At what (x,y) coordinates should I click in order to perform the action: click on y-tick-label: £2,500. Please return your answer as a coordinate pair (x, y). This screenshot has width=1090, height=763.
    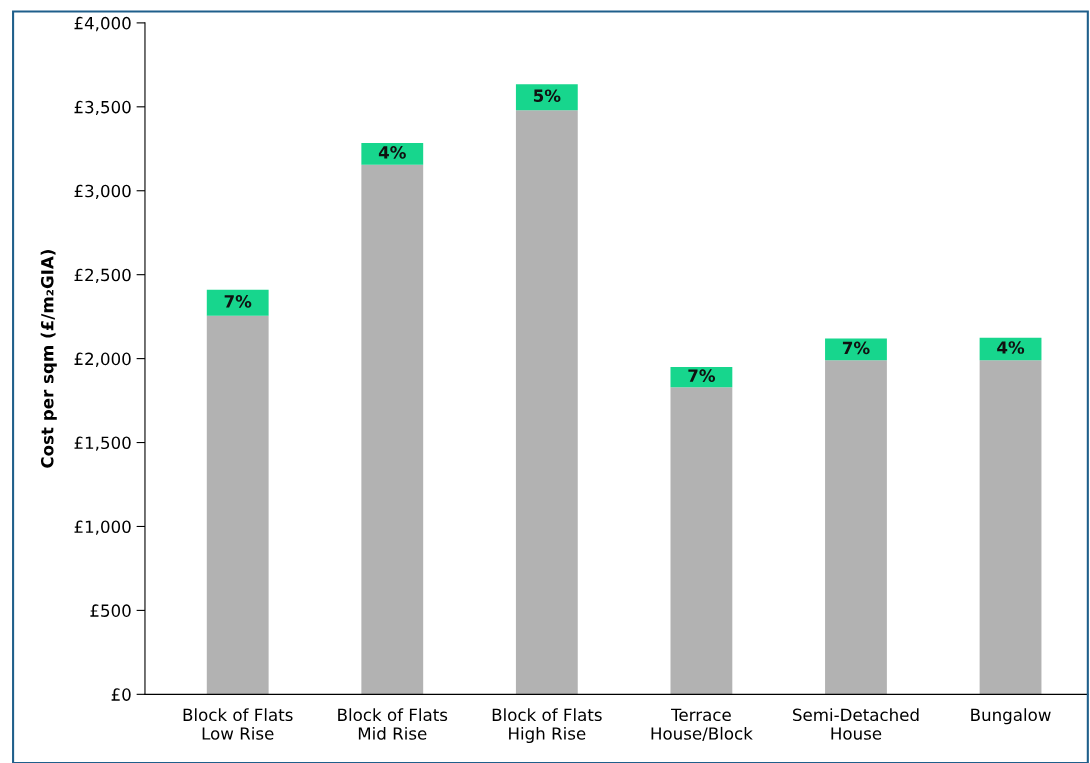
    Looking at the image, I should click on (102, 275).